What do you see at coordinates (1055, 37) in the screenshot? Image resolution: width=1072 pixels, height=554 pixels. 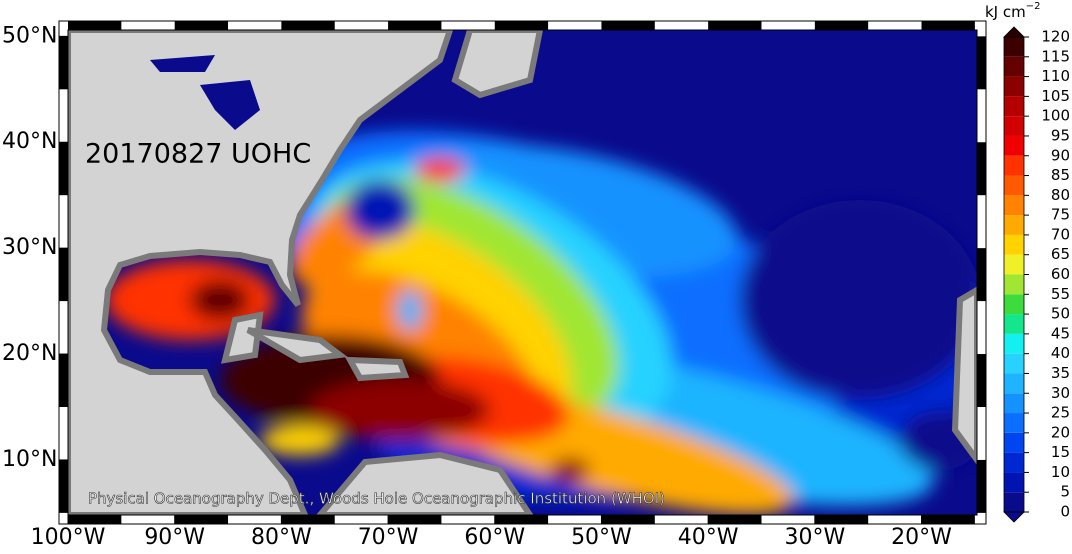 I see `colorbar-tick-label: 120` at bounding box center [1055, 37].